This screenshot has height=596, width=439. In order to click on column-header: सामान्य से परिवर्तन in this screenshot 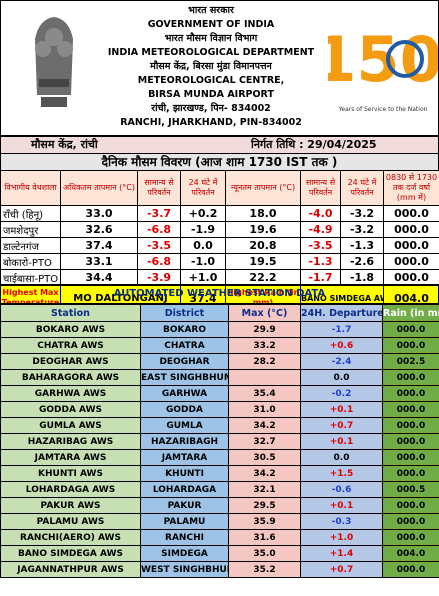, I will do `click(320, 188)`.